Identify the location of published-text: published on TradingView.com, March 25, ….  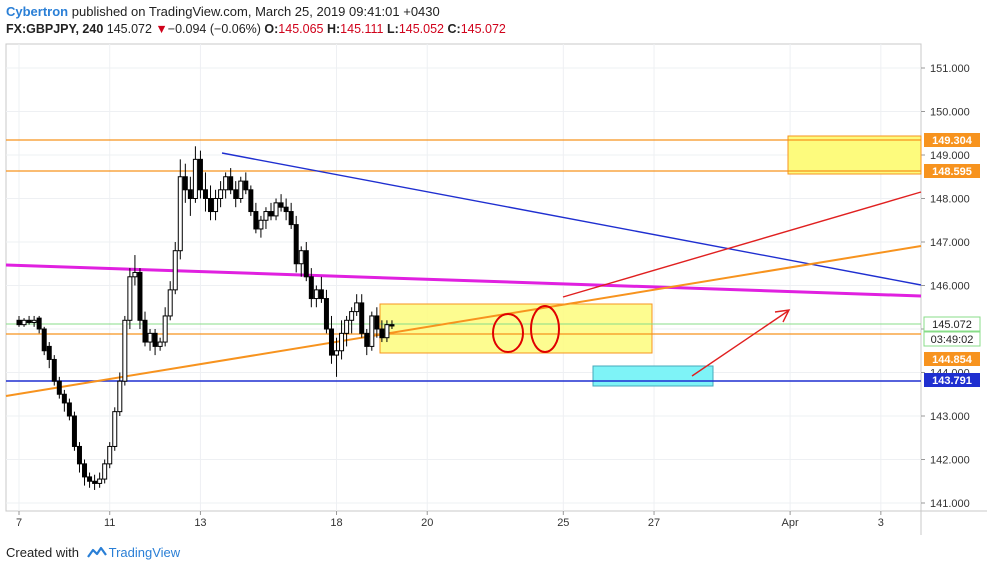
(255, 11).